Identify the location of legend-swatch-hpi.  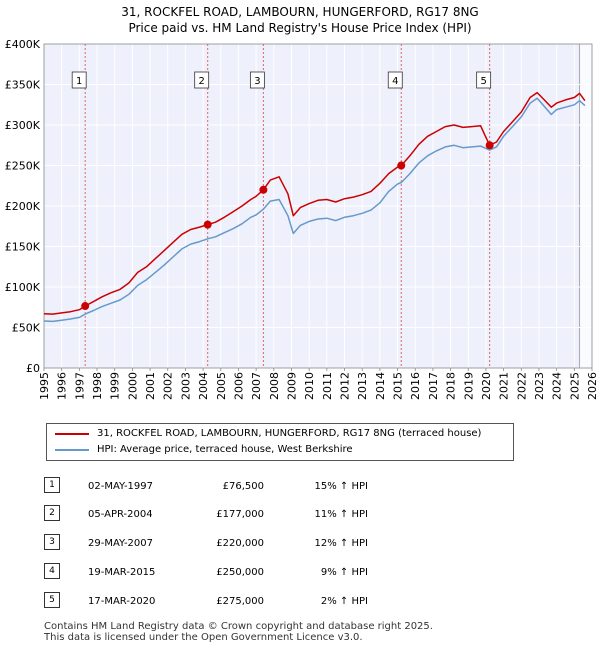
(72, 450).